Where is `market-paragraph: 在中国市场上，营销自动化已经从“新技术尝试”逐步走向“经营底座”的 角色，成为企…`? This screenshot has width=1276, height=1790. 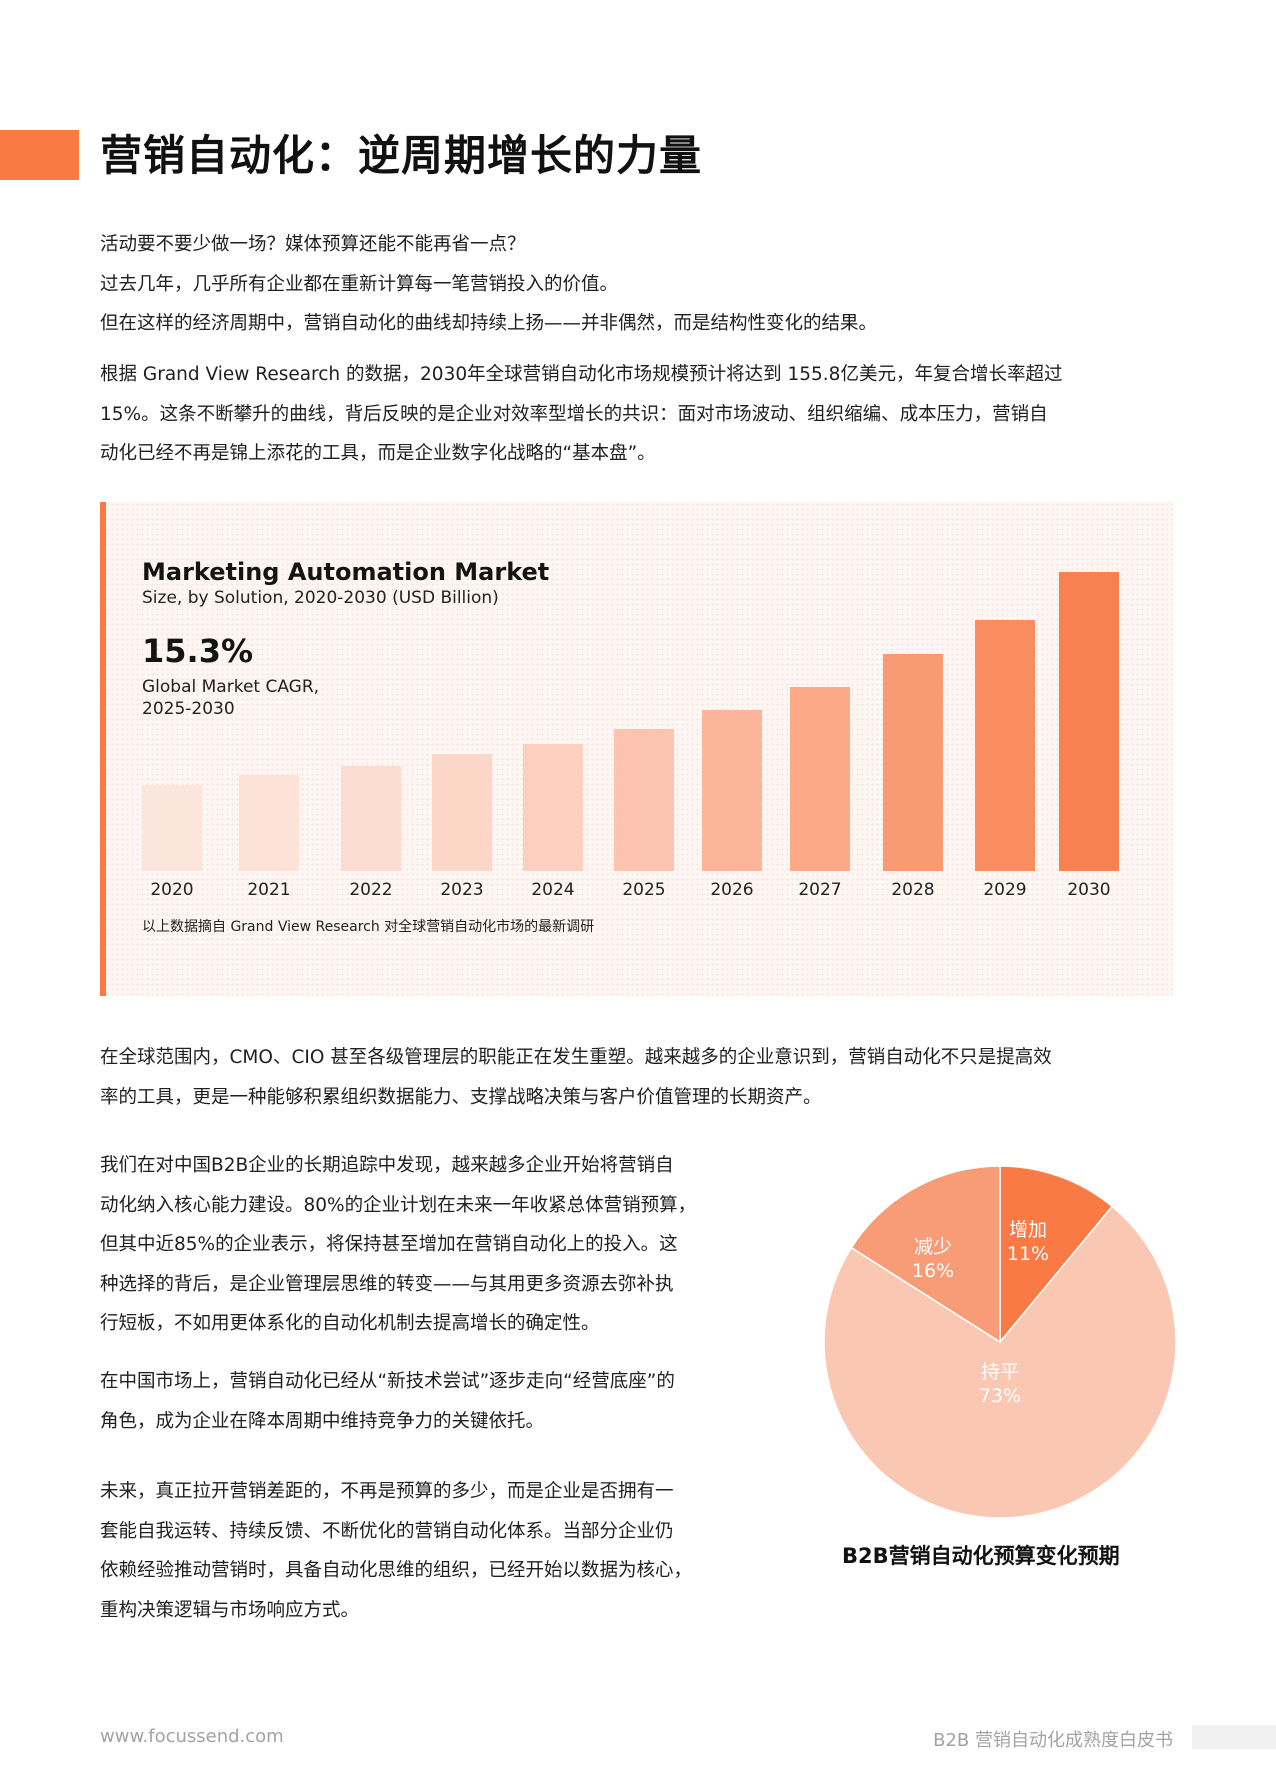
market-paragraph: 在中国市场上，营销自动化已经从“新技术尝试”逐步走向“经营底座”的 角色，成为企… is located at coordinates (430, 1401).